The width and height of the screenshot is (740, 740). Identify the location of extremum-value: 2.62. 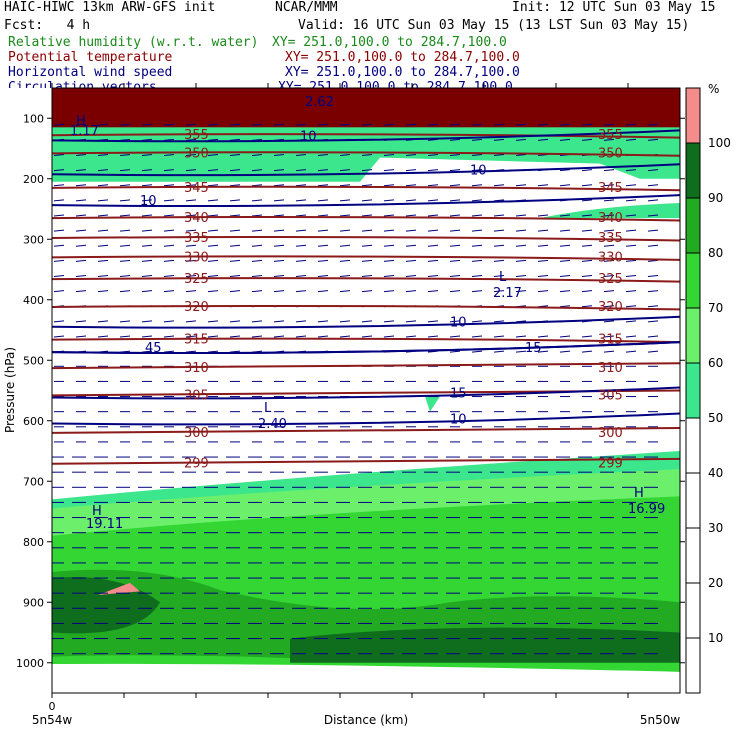
(319, 102).